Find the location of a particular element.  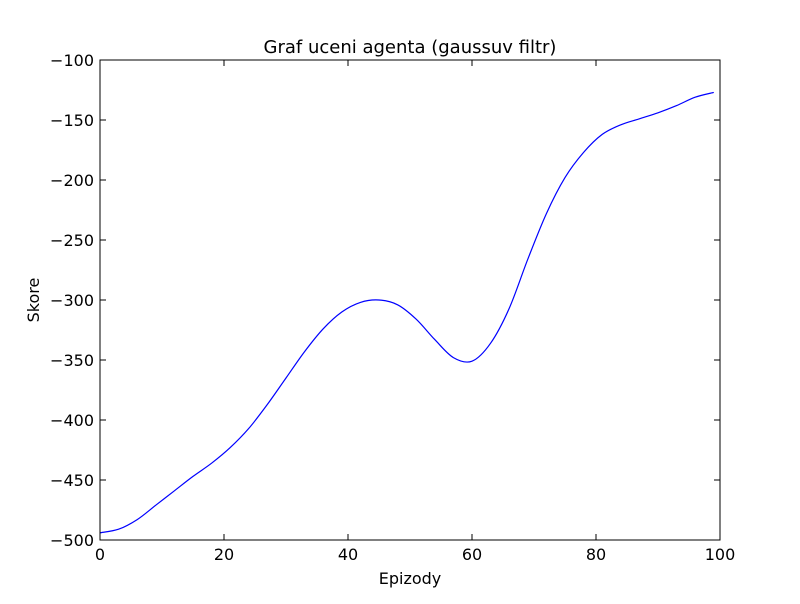

y-tick-label: −100 is located at coordinates (72, 60).